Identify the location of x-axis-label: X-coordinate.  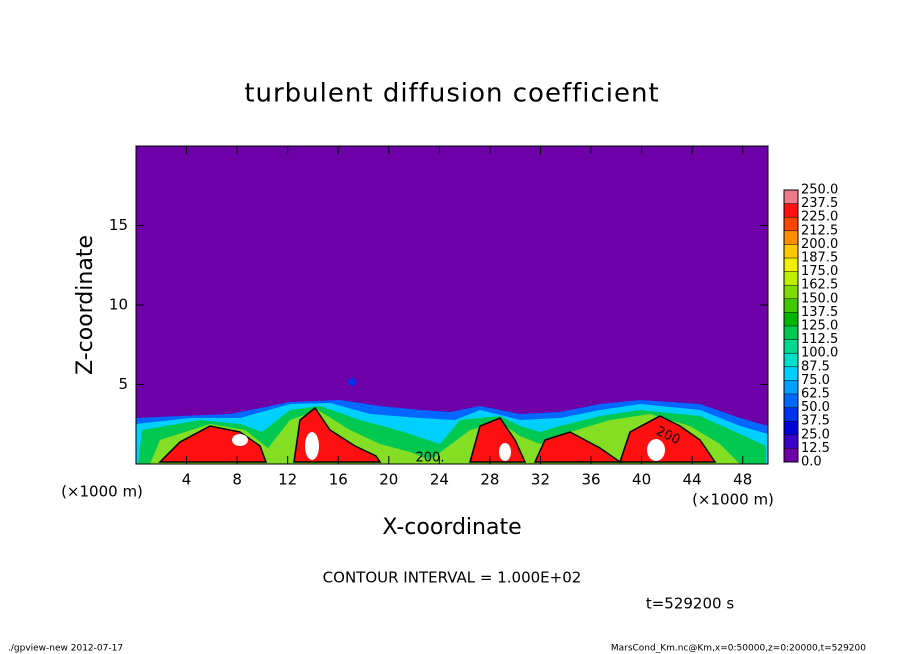
(451, 527).